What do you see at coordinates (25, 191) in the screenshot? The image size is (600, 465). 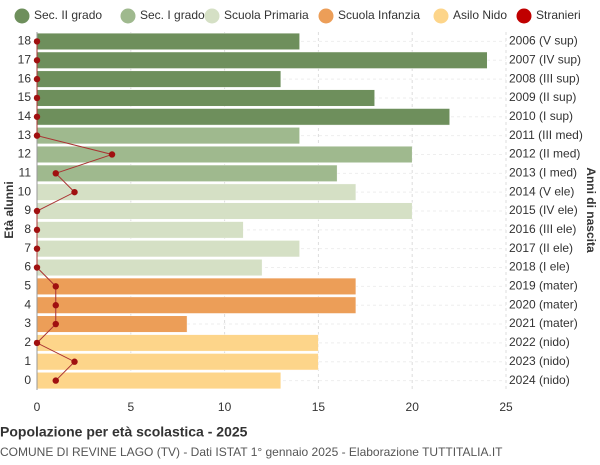 I see `y-tick-label: 10` at bounding box center [25, 191].